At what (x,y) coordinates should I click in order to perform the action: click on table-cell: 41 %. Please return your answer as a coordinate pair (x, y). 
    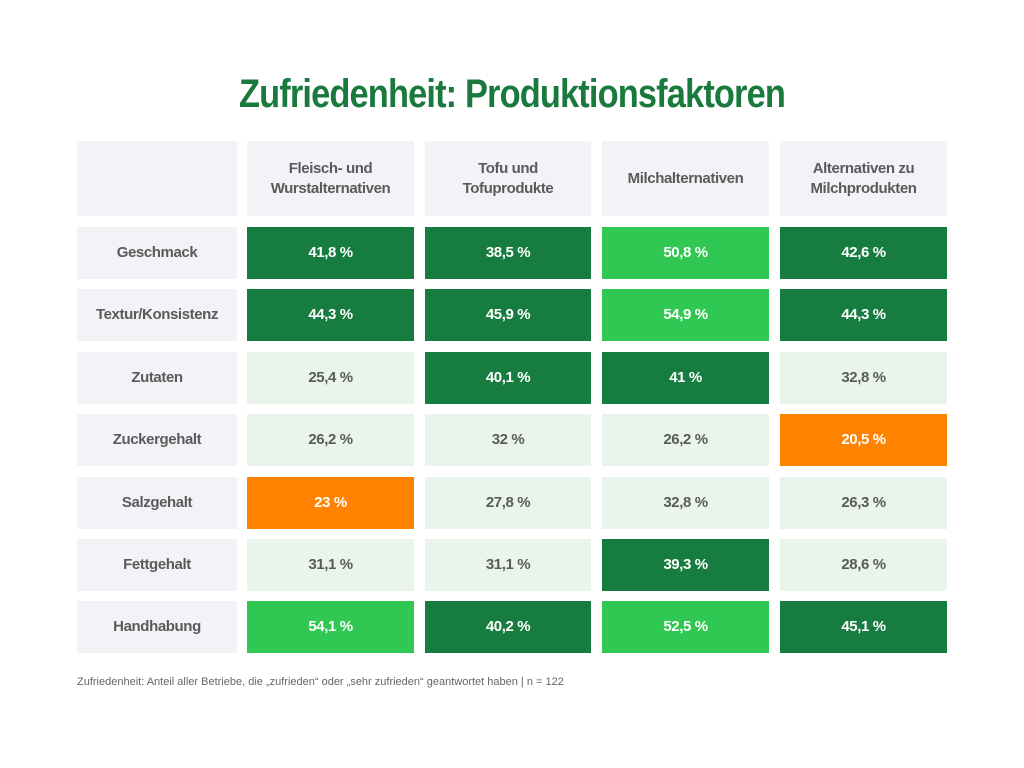
    Looking at the image, I should click on (685, 378).